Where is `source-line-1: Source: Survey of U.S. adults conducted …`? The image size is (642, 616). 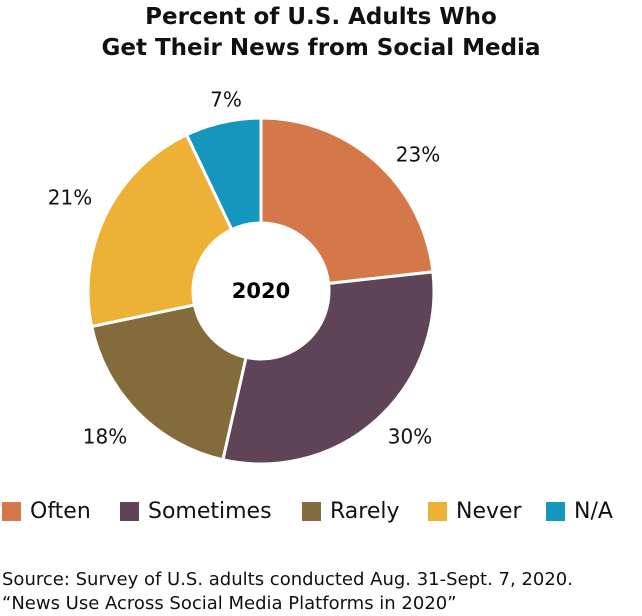 source-line-1: Source: Survey of U.S. adults conducted … is located at coordinates (287, 579).